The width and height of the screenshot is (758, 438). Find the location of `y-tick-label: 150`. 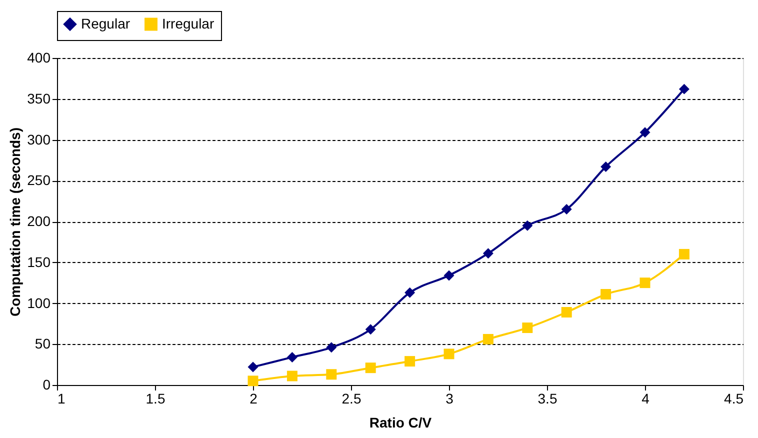

y-tick-label: 150 is located at coordinates (39, 262).